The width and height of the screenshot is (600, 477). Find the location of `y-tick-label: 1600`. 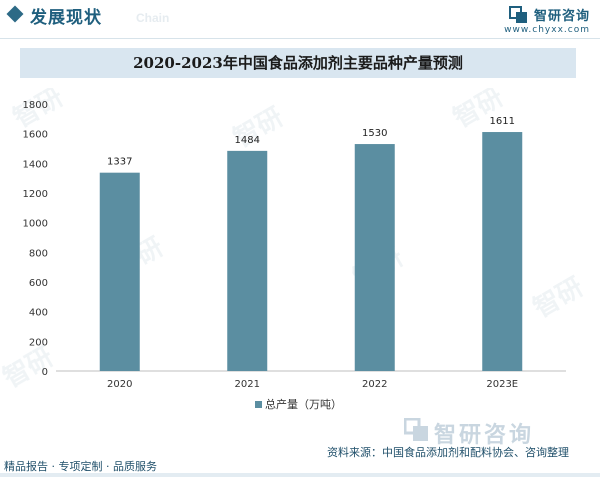

y-tick-label: 1600 is located at coordinates (35, 135).